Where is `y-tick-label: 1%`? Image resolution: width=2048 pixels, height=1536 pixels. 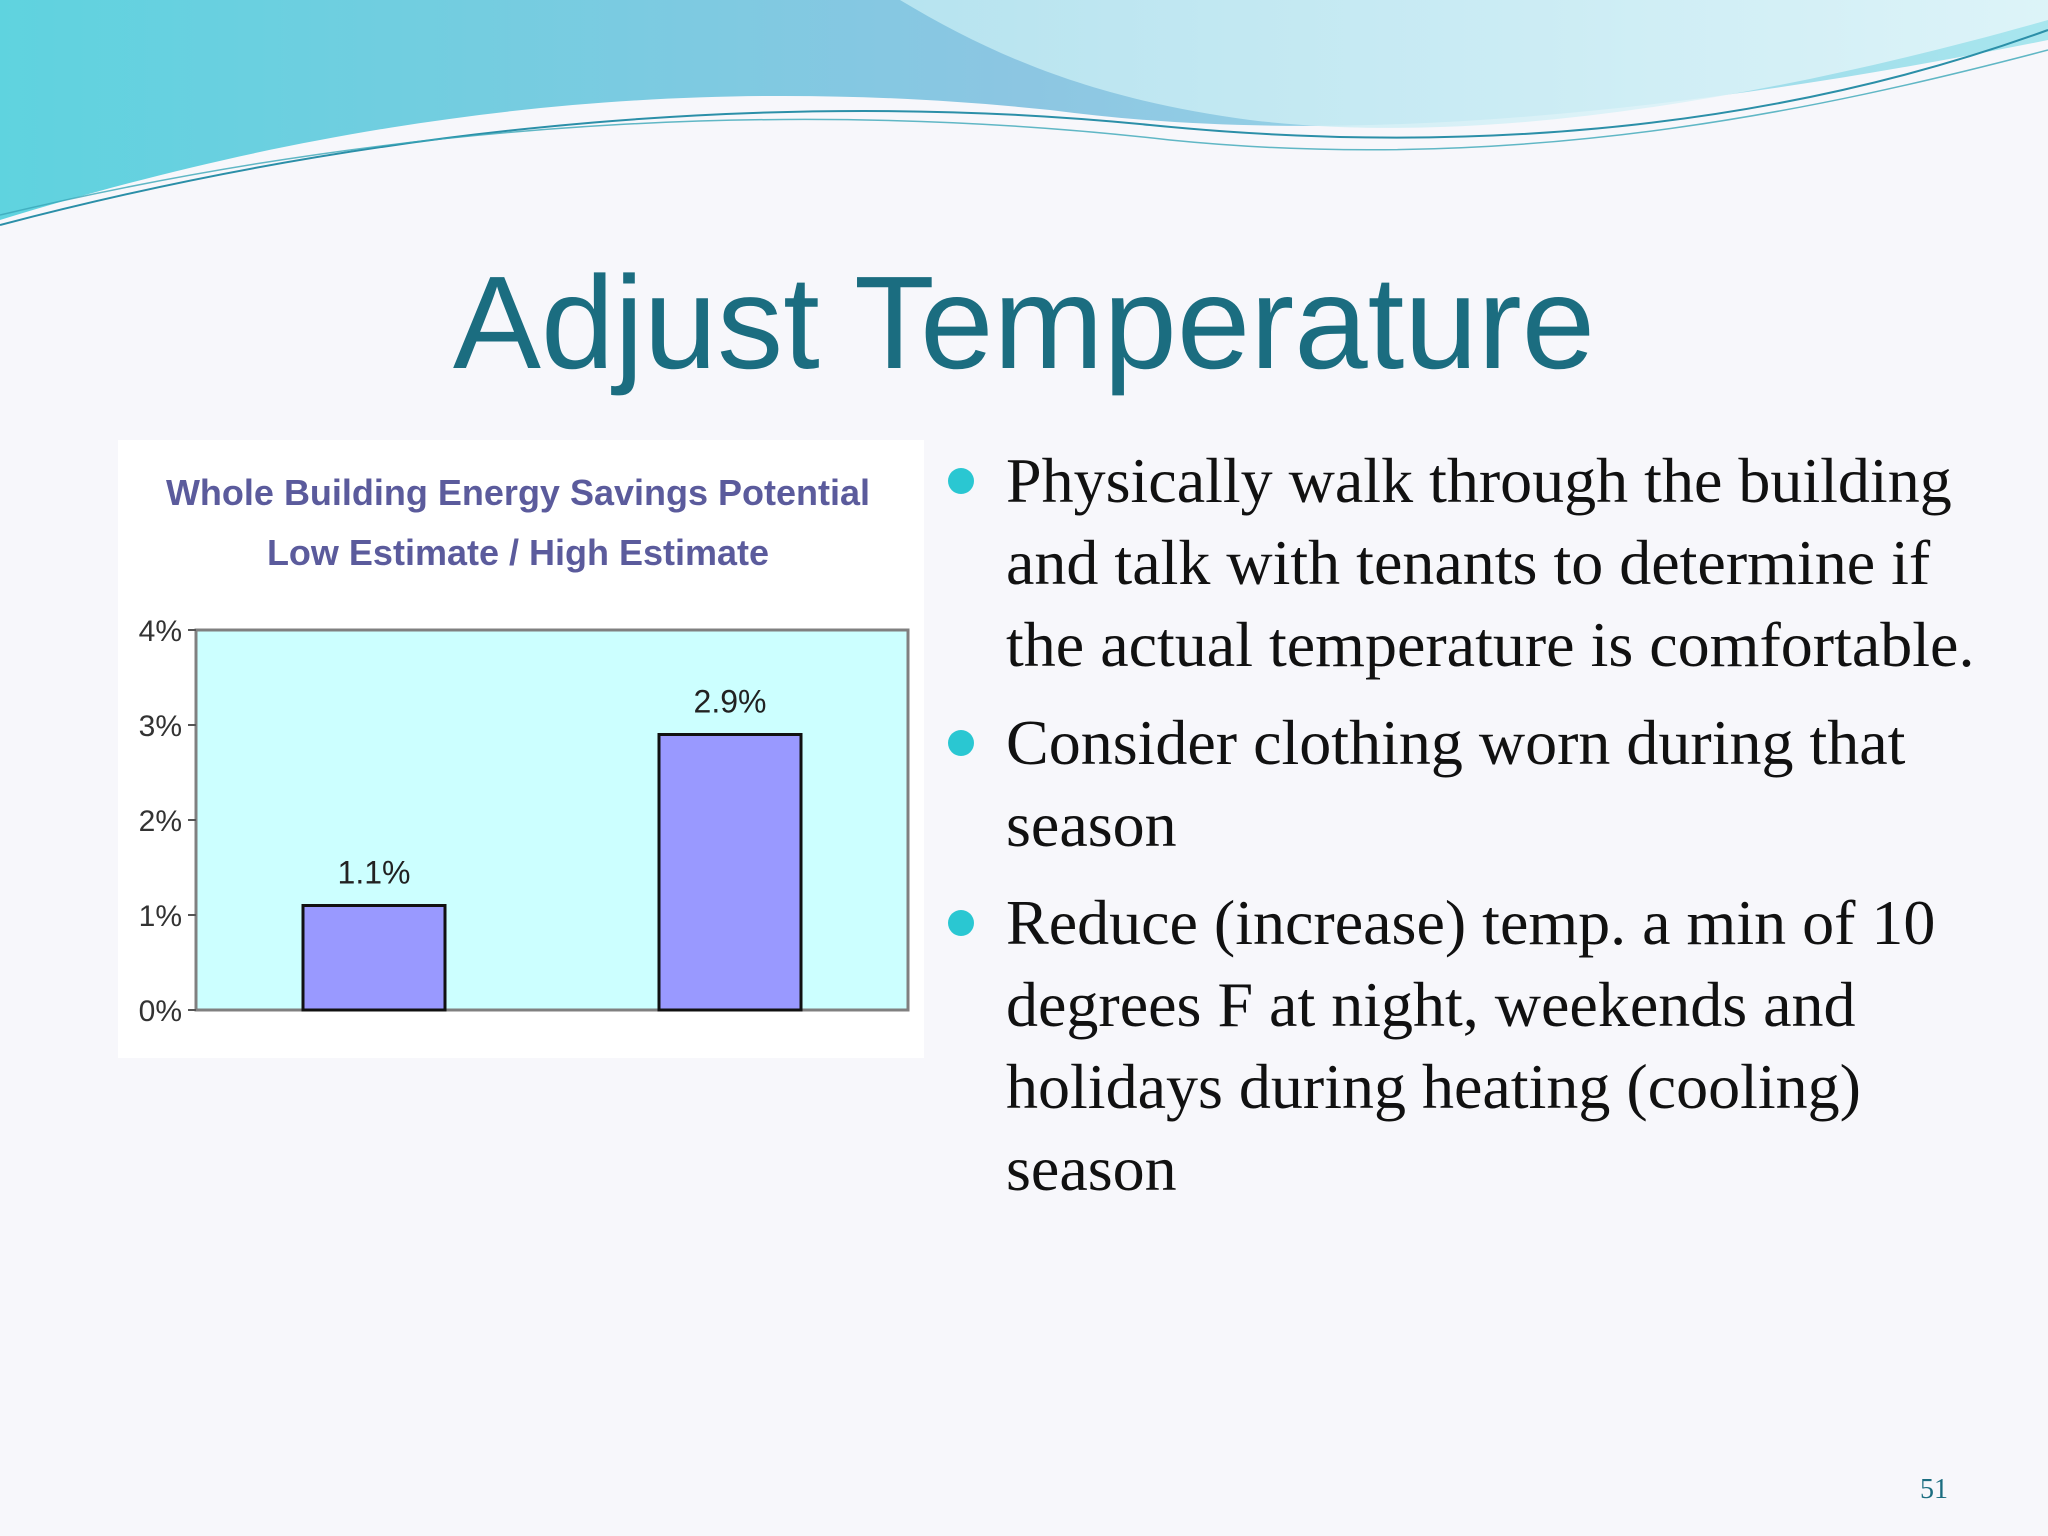 y-tick-label: 1% is located at coordinates (160, 916).